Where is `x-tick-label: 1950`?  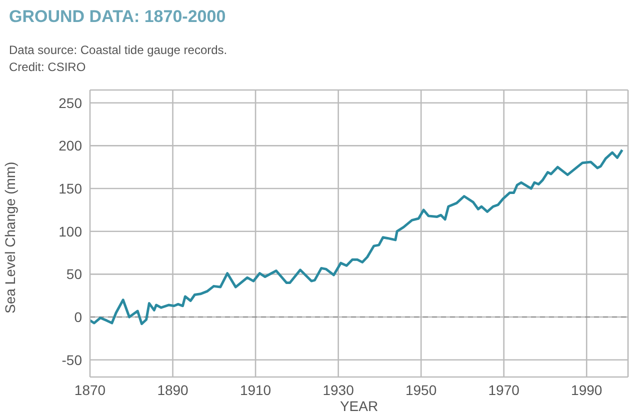
x-tick-label: 1950 is located at coordinates (421, 390).